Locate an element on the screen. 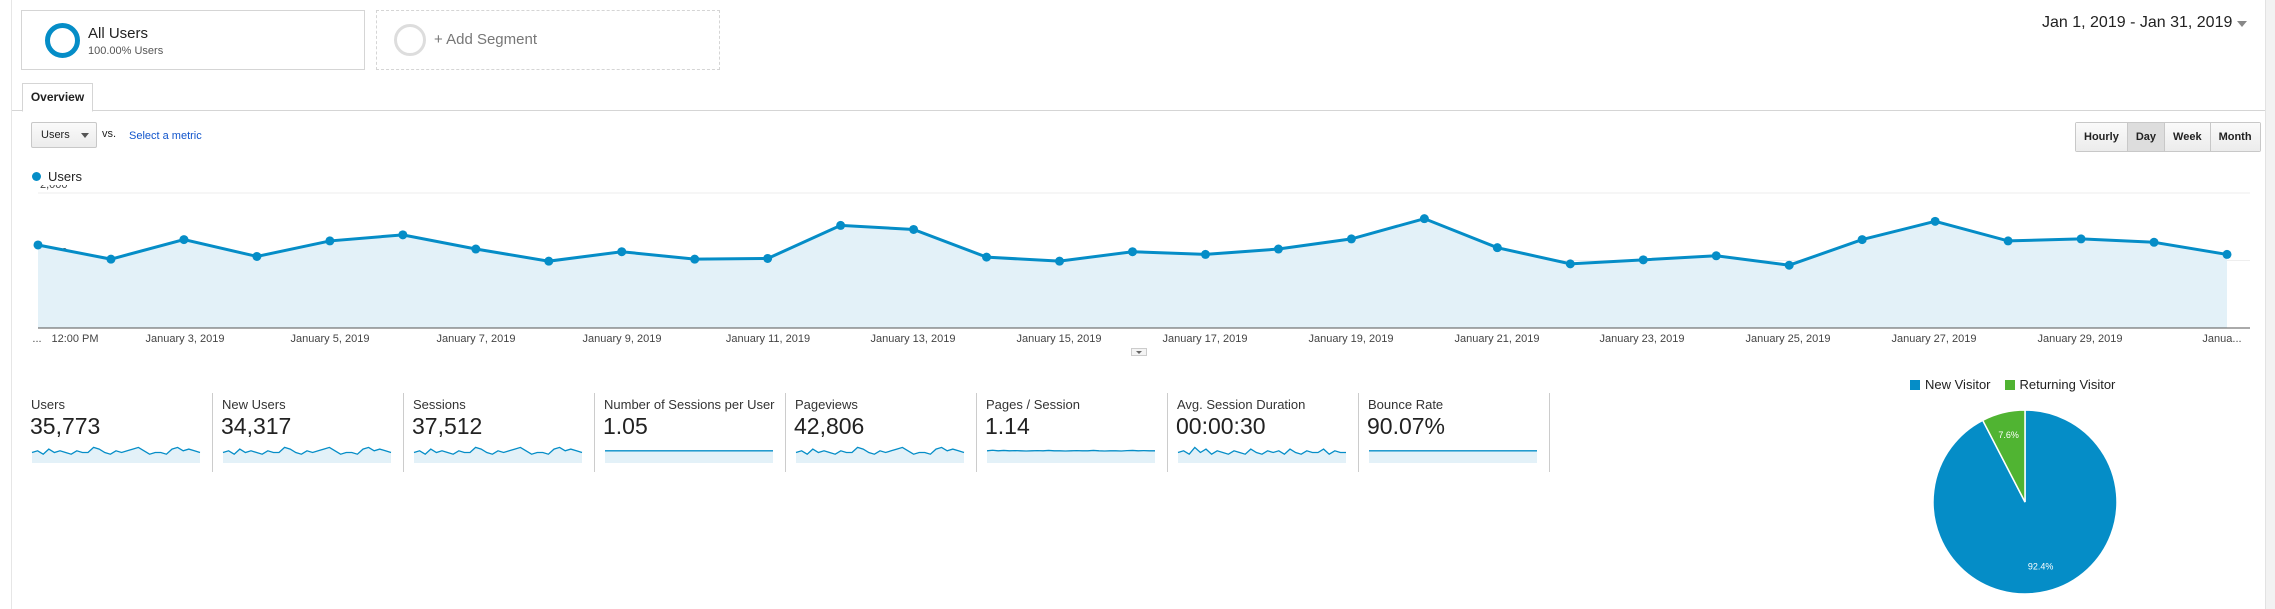  returning-visitor-swatch is located at coordinates (2009, 385).